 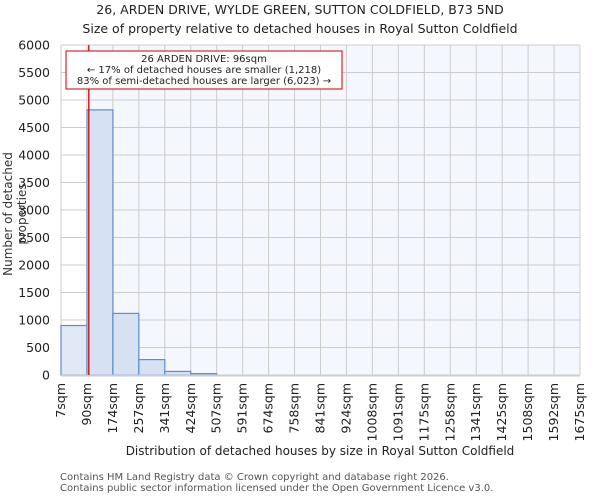 What do you see at coordinates (112, 408) in the screenshot?
I see `x-tick-label: 174sqm` at bounding box center [112, 408].